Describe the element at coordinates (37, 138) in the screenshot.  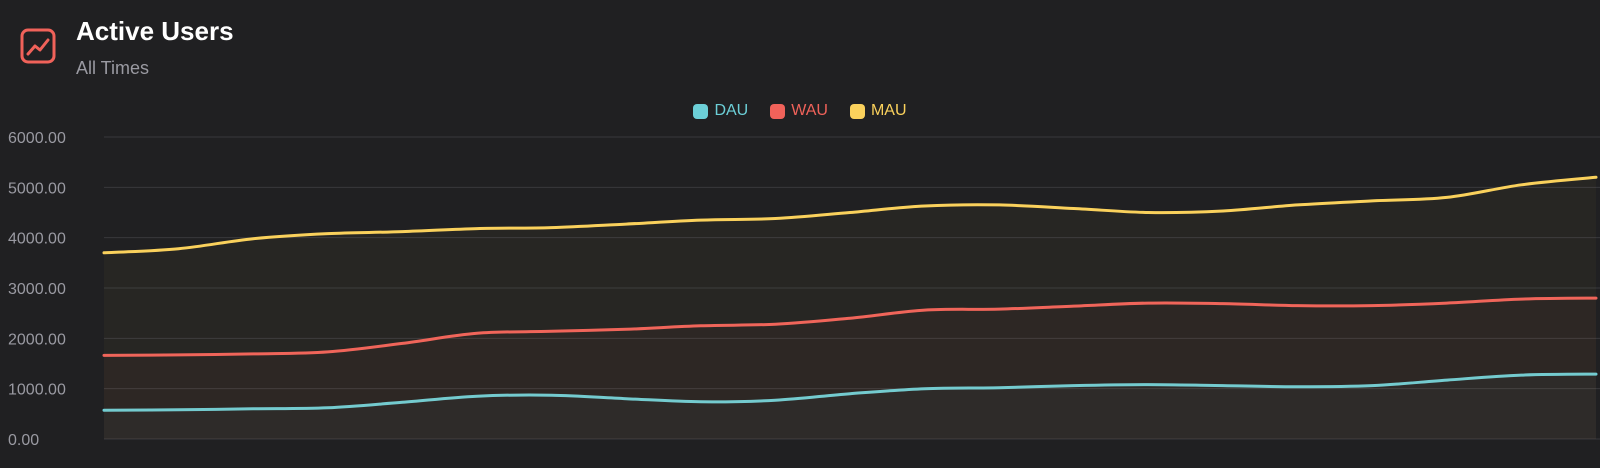
I see `y-tick-label: 6000.00` at that location.